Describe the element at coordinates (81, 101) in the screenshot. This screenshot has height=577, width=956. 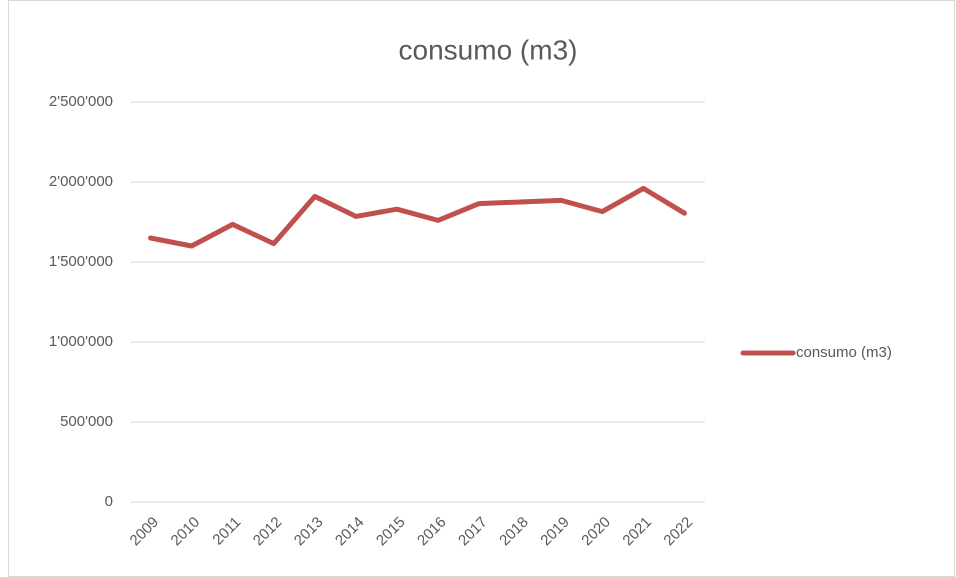
I see `y-tick-label: 2'500'000` at that location.